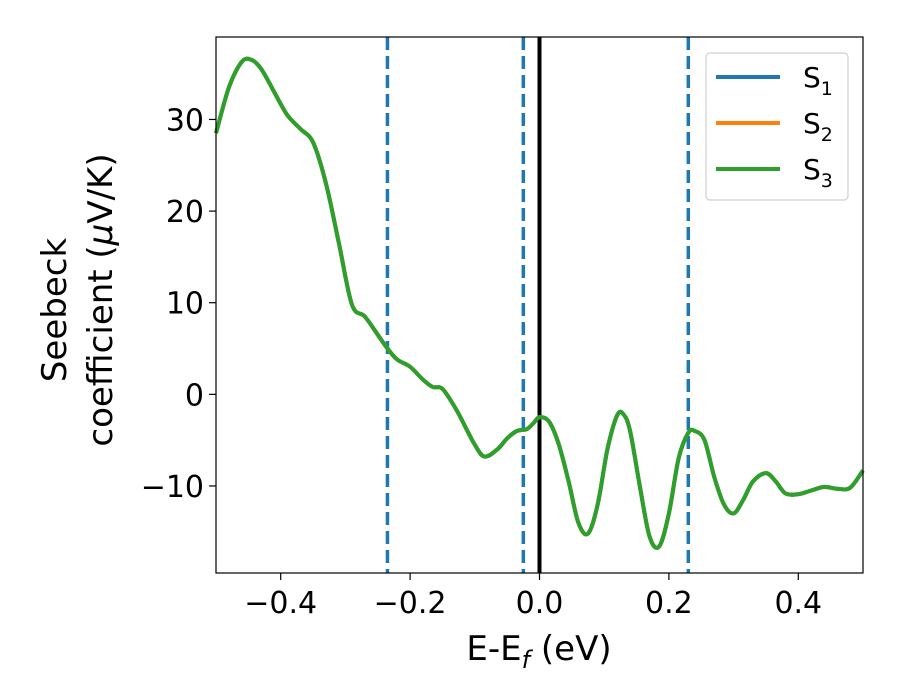 The height and width of the screenshot is (700, 900). Describe the element at coordinates (540, 603) in the screenshot. I see `x-tick-label: 0.0` at that location.